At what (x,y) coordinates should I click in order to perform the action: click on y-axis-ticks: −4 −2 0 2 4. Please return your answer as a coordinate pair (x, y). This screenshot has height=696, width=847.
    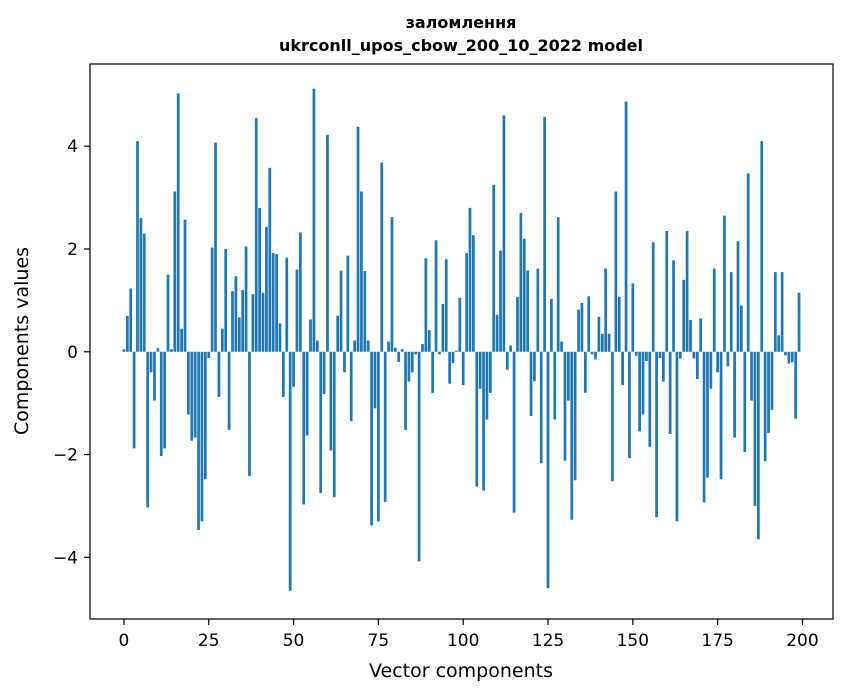
    Looking at the image, I should click on (71, 352).